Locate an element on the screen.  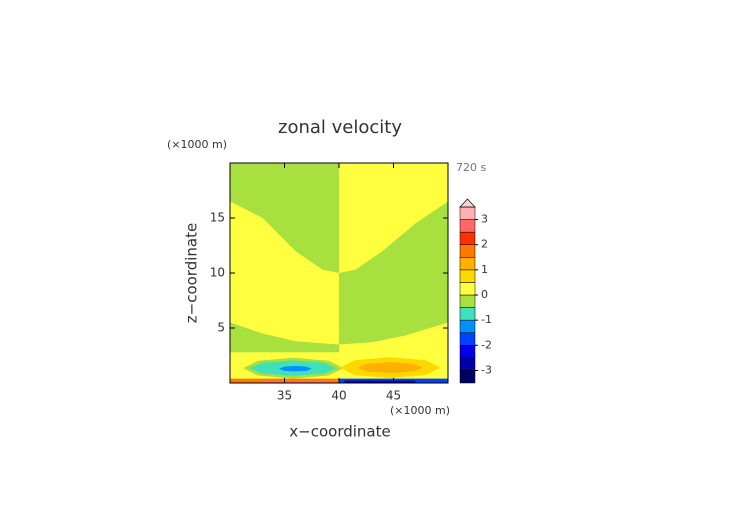
x-unit: (×1000 m) is located at coordinates (420, 410).